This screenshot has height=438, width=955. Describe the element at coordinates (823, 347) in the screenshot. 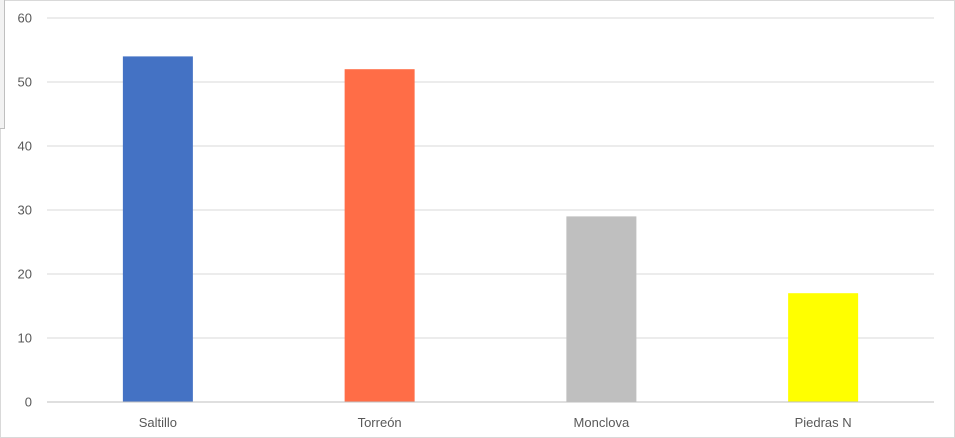

I see `bar-piedras-n` at that location.